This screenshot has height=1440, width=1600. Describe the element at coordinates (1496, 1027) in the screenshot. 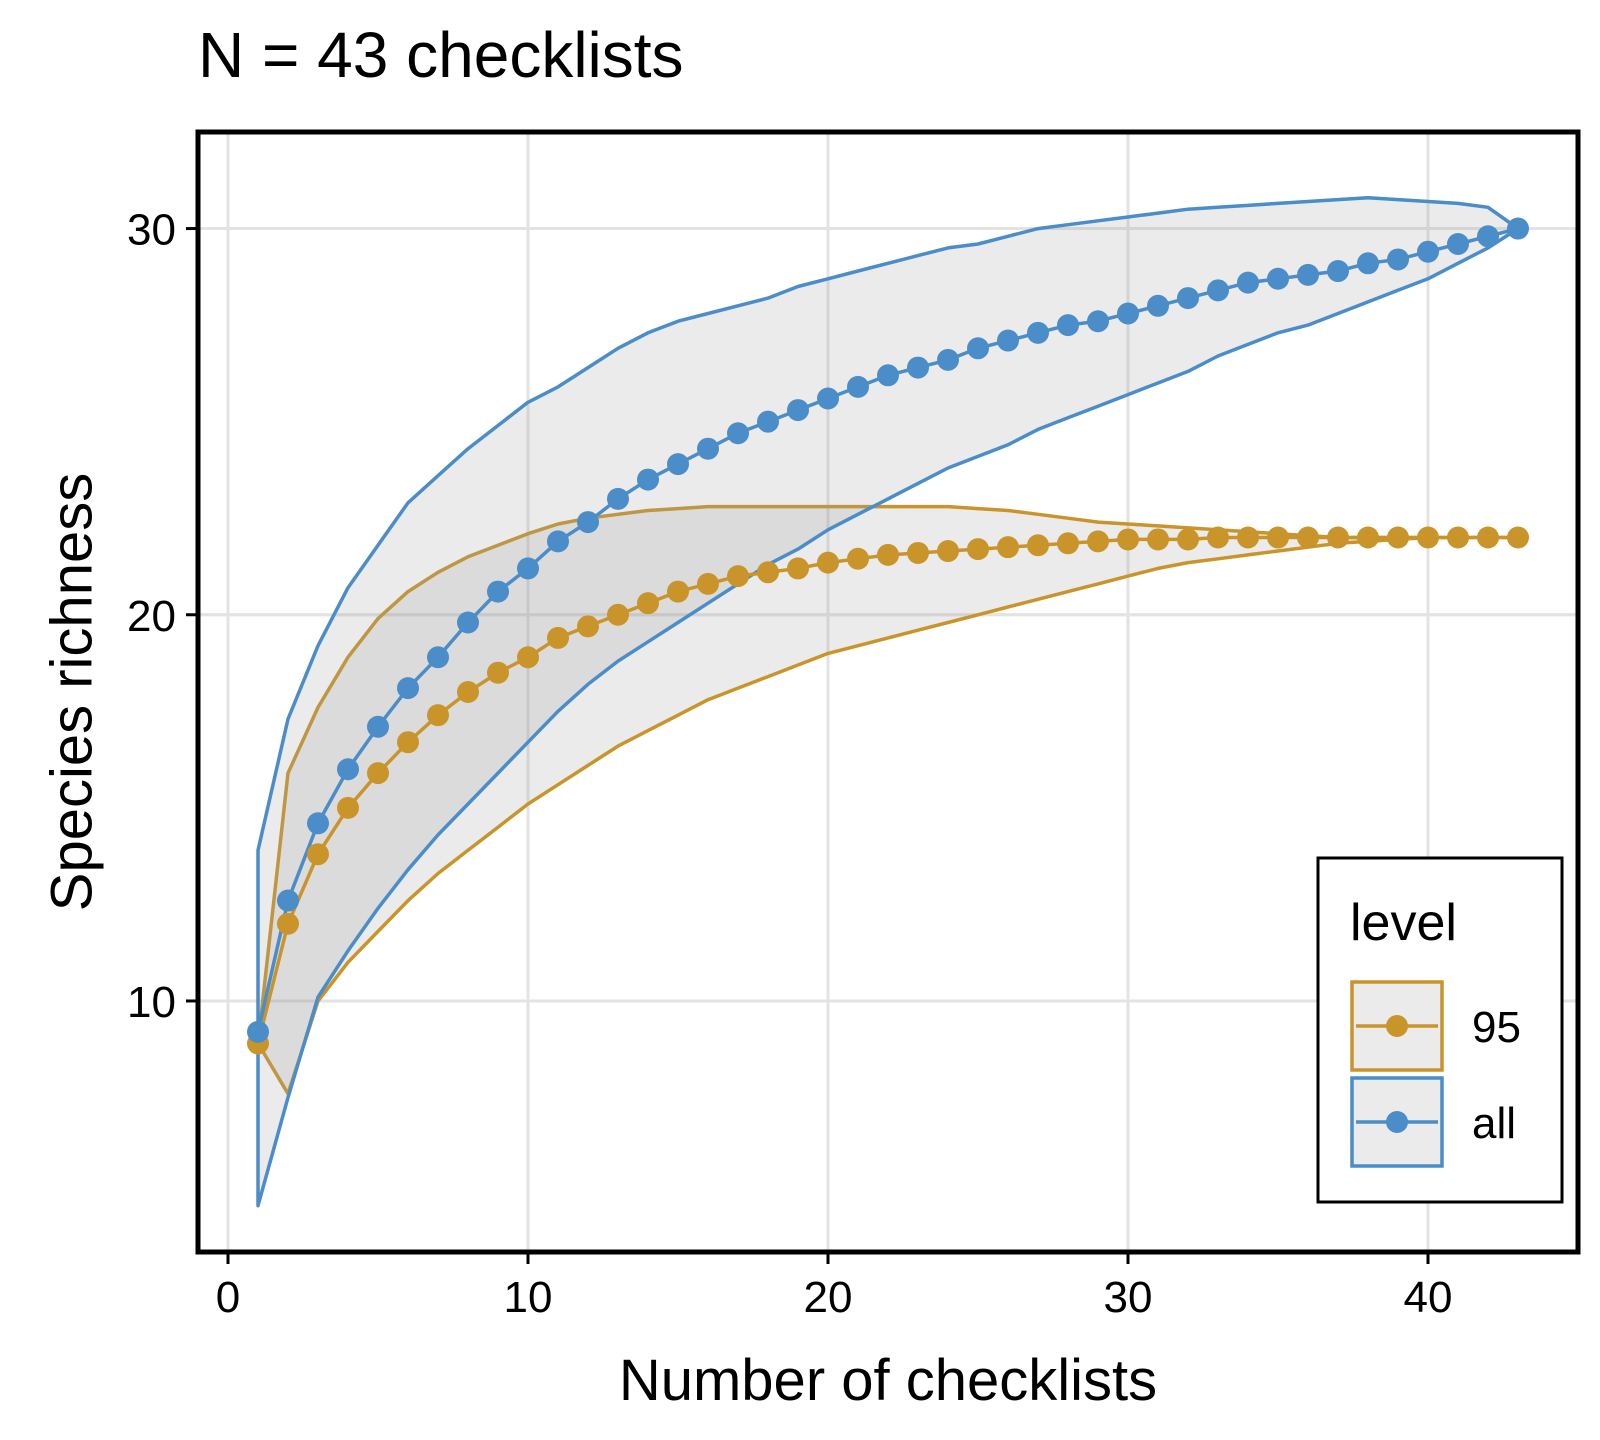

I see `legend-label-95: 95` at that location.